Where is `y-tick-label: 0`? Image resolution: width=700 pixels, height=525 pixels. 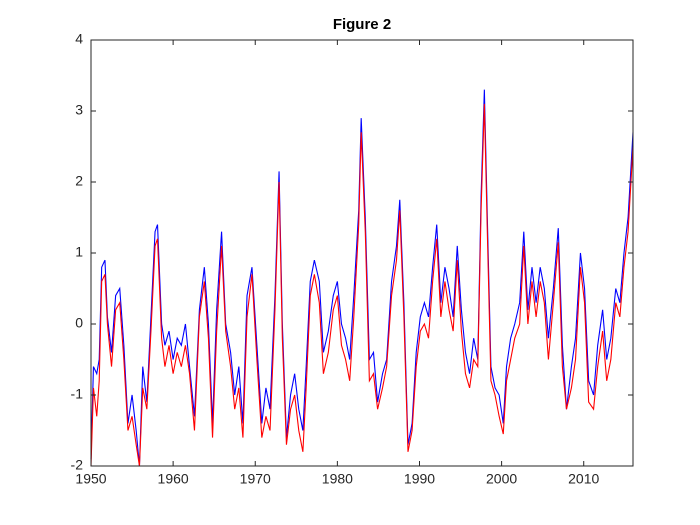
y-tick-label: 0 is located at coordinates (79, 323).